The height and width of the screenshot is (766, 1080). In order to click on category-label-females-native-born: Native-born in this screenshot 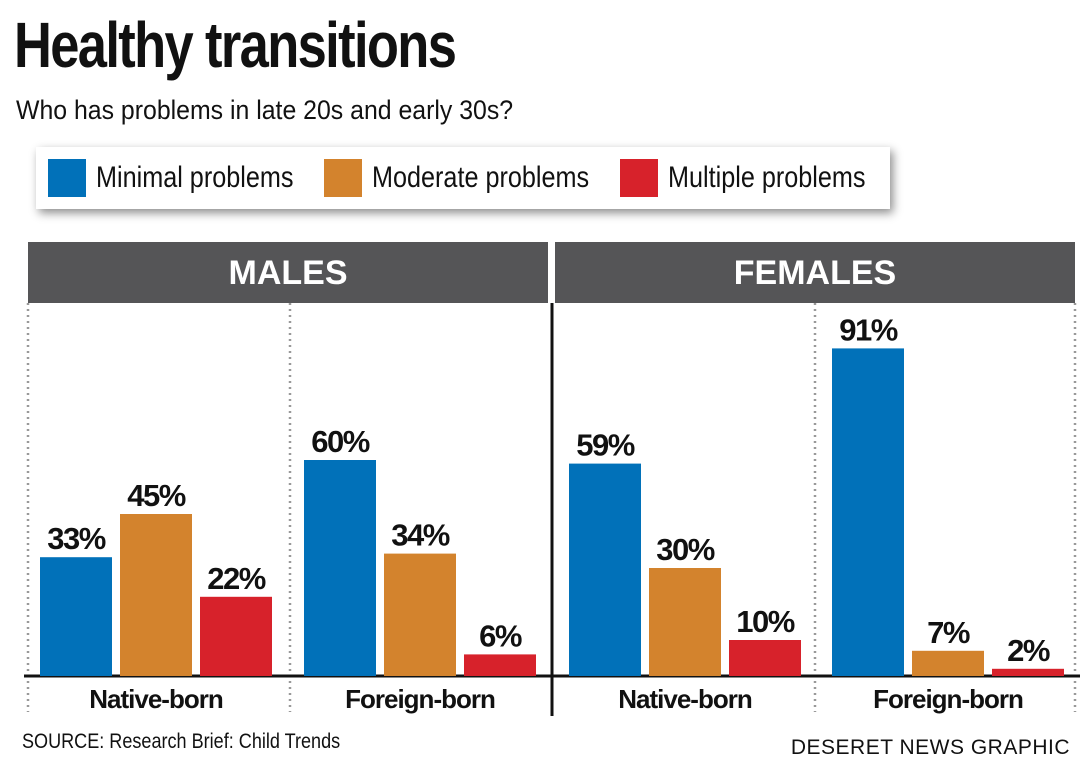, I will do `click(685, 699)`.